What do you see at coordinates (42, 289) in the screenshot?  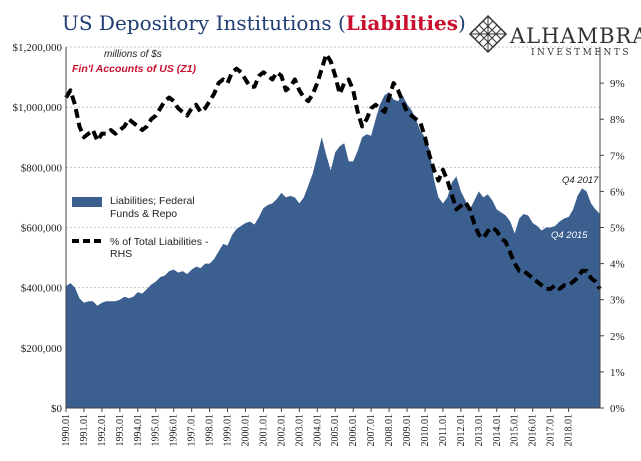 I see `left-tick-label: $400,000` at bounding box center [42, 289].